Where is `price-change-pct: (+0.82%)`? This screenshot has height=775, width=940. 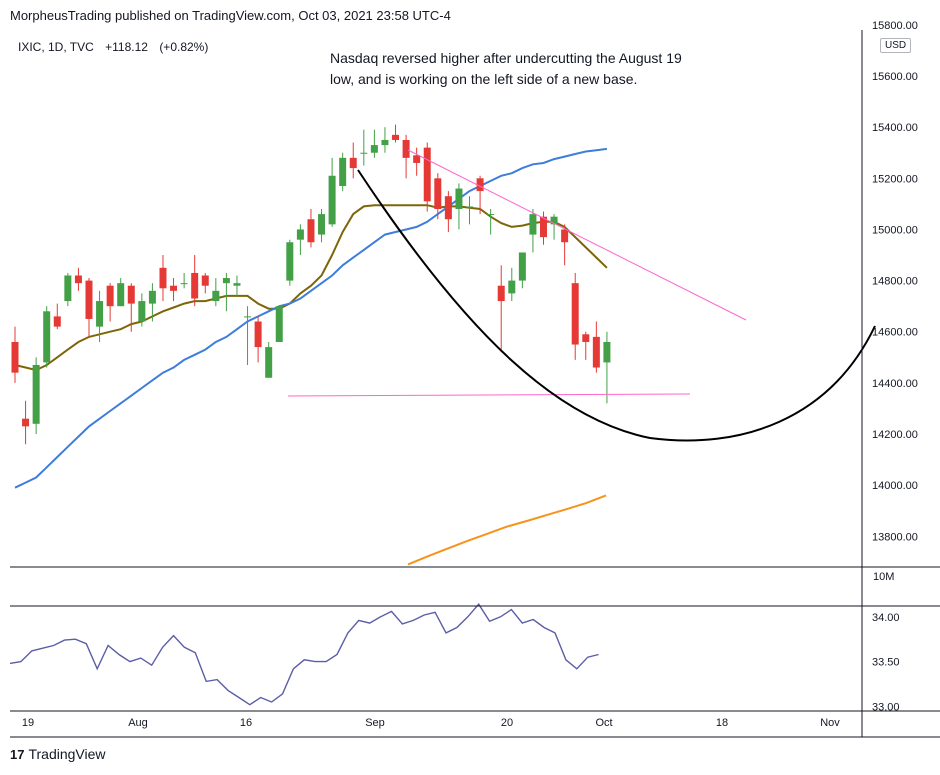
price-change-pct: (+0.82%) is located at coordinates (184, 47).